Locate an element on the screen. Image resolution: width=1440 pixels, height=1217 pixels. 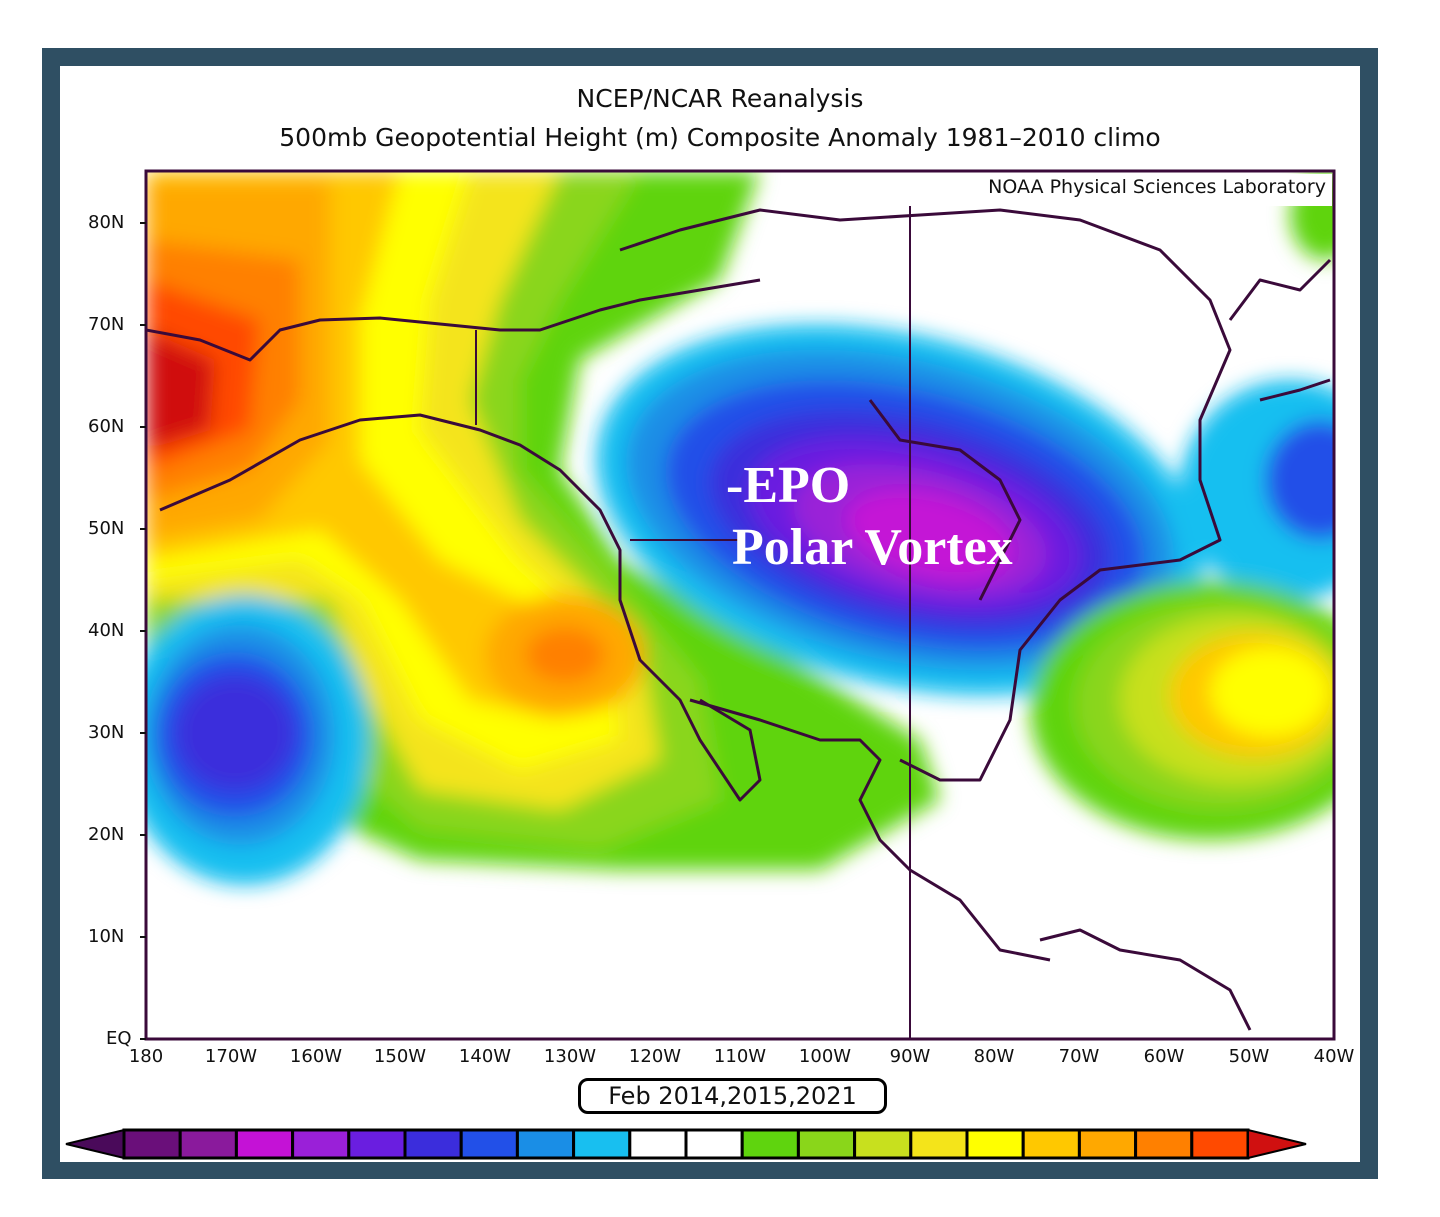
annotation-polar-vortex: Polar Vortex is located at coordinates (872, 547).